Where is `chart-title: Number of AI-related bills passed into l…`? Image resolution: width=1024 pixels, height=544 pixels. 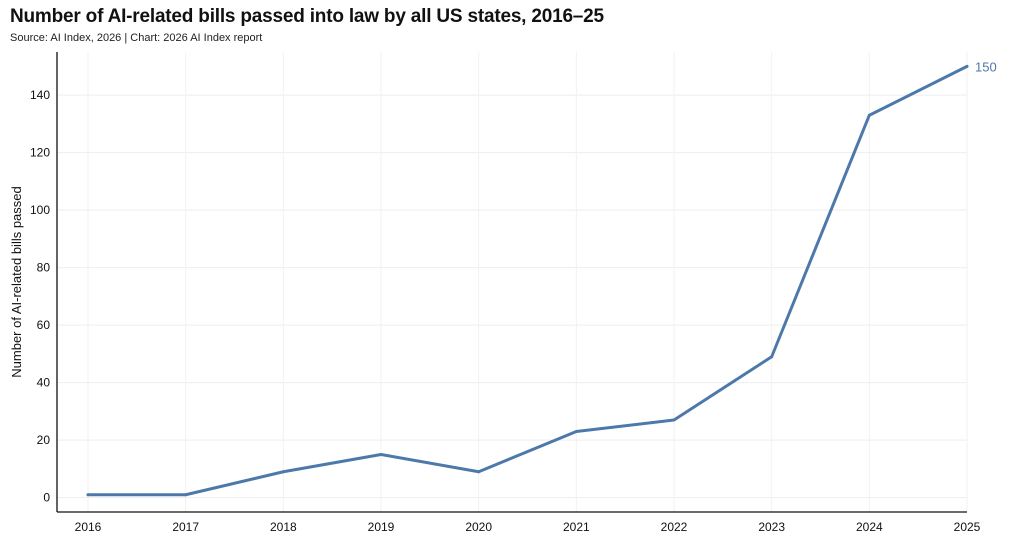
chart-title: Number of AI-related bills passed into l… is located at coordinates (307, 16).